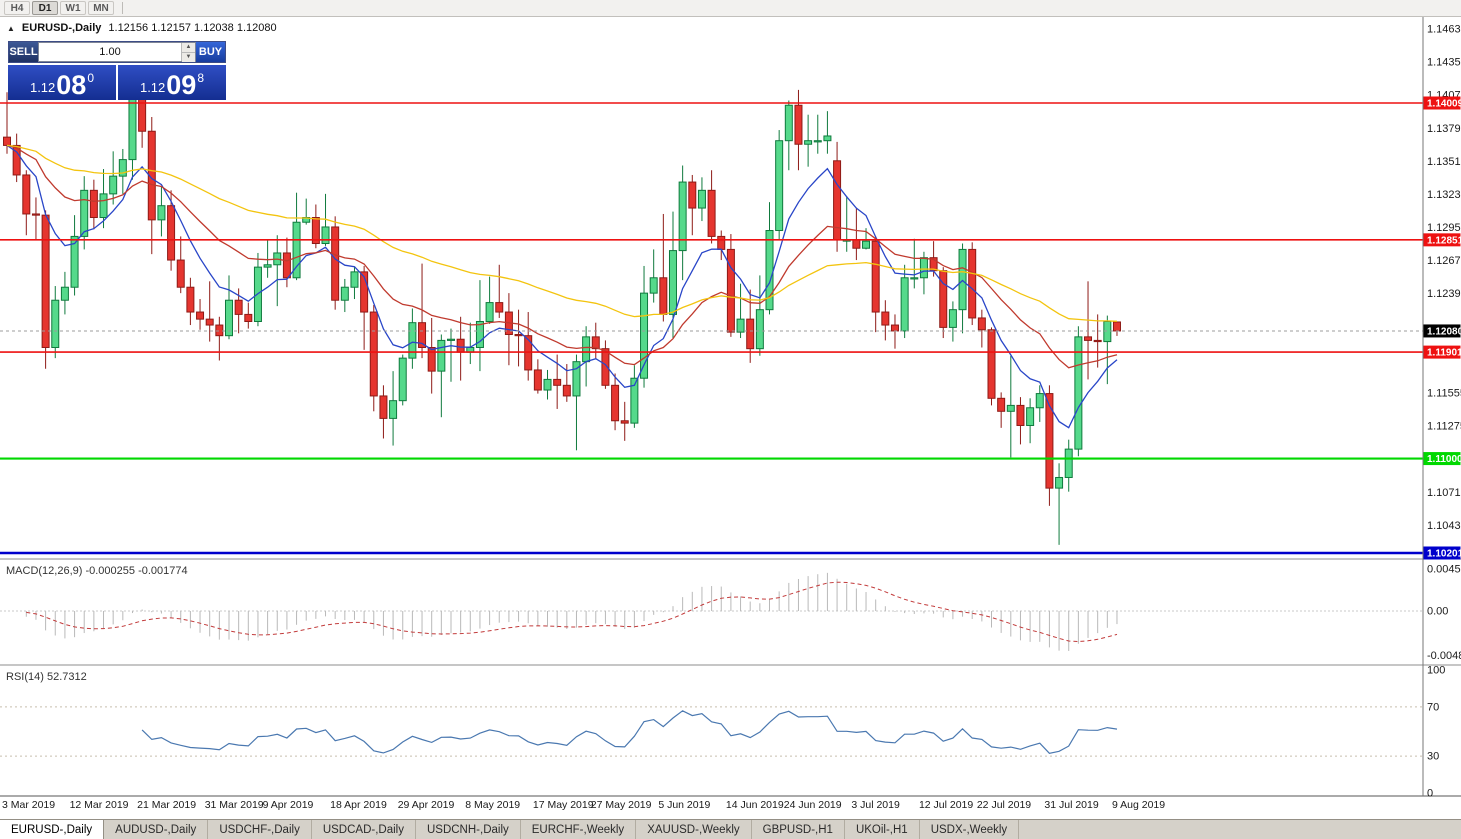 This screenshot has height=839, width=1461. Describe the element at coordinates (1004, 805) in the screenshot. I see `date-axis-label: 22 Jul 2019` at that location.